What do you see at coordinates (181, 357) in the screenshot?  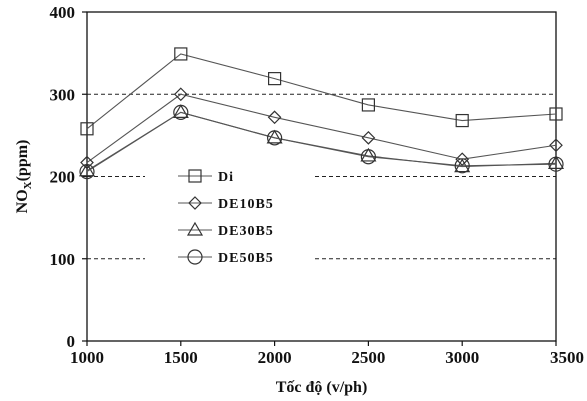 I see `x-tick-label-1500: 1500` at bounding box center [181, 357].